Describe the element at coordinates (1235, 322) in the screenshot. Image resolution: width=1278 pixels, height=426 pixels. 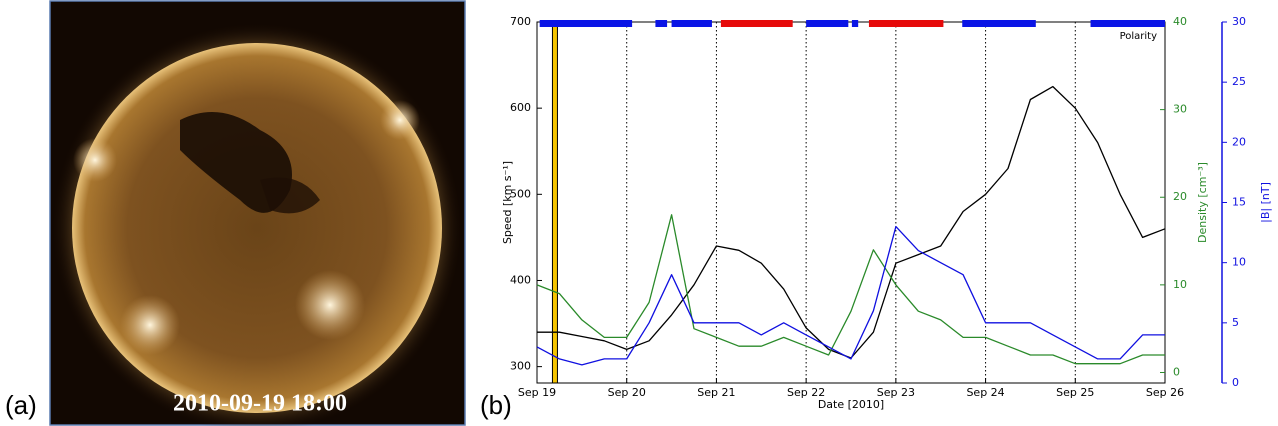
I see `y3-tick-label: 5` at that location.